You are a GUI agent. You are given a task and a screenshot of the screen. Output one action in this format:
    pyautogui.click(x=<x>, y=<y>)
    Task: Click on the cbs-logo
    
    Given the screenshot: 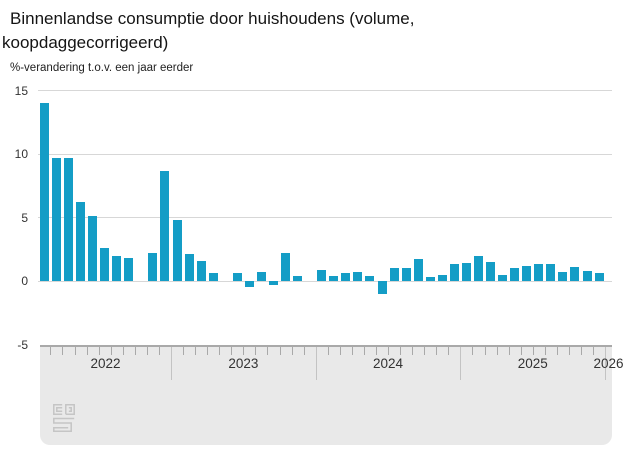 What is the action you would take?
    pyautogui.click(x=64, y=418)
    